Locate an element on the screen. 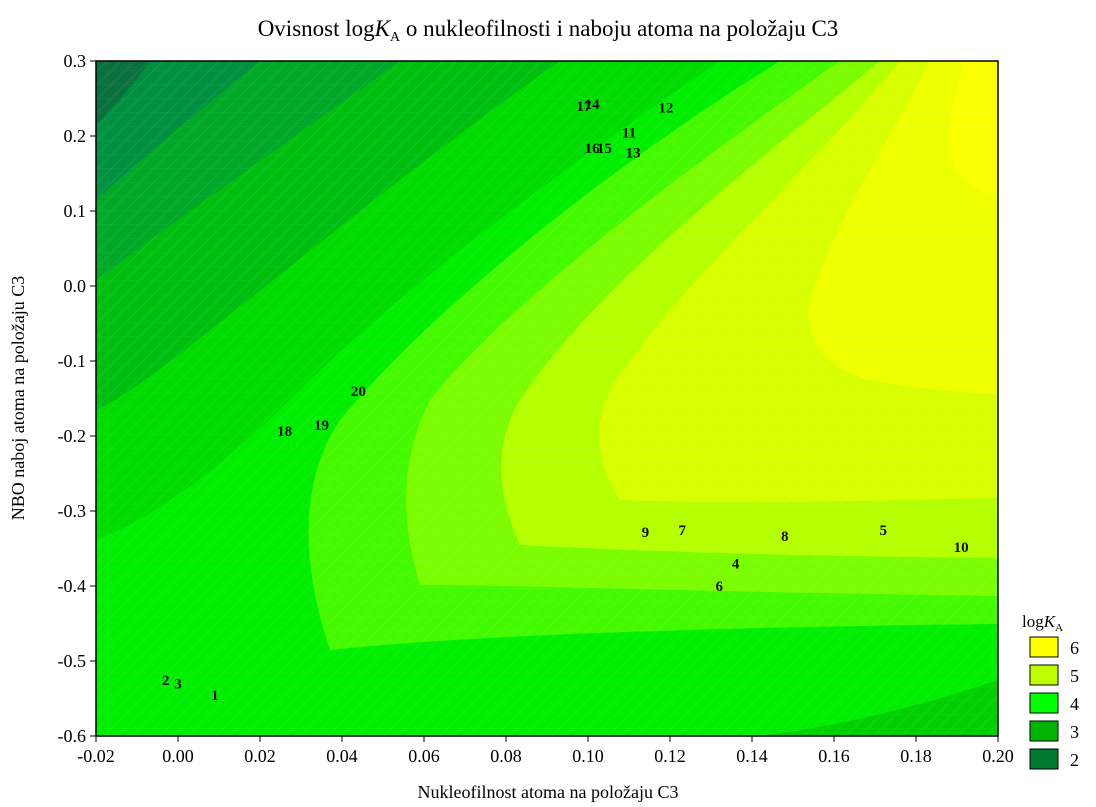 The width and height of the screenshot is (1096, 807). x-tick-label: 0.08 is located at coordinates (506, 756).